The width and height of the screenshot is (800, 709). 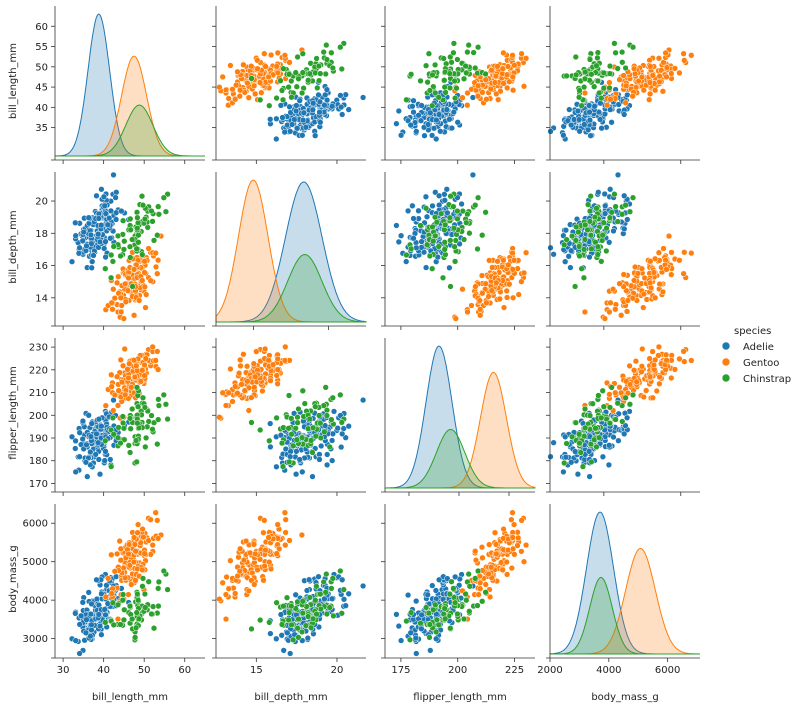 I want to click on subplot-bill_length_mm-vs-flipper_length_mm, so click(x=458, y=85).